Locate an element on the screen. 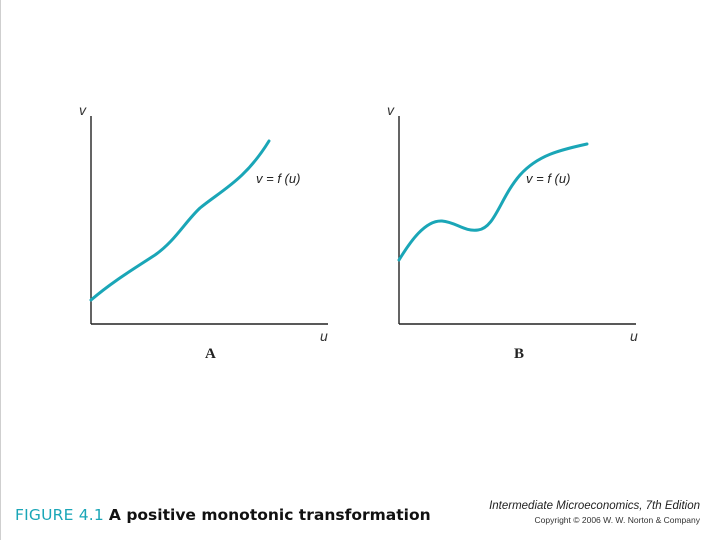  panel-a-label: A is located at coordinates (210, 354).